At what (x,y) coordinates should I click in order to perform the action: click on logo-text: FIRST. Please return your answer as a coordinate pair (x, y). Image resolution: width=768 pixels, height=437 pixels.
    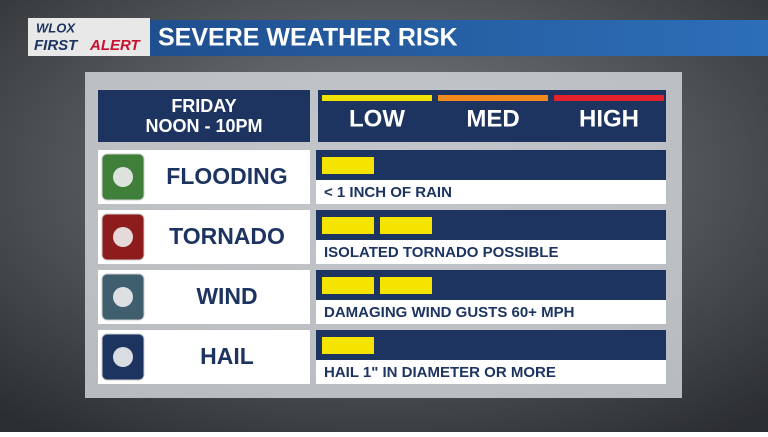
    Looking at the image, I should click on (56, 45).